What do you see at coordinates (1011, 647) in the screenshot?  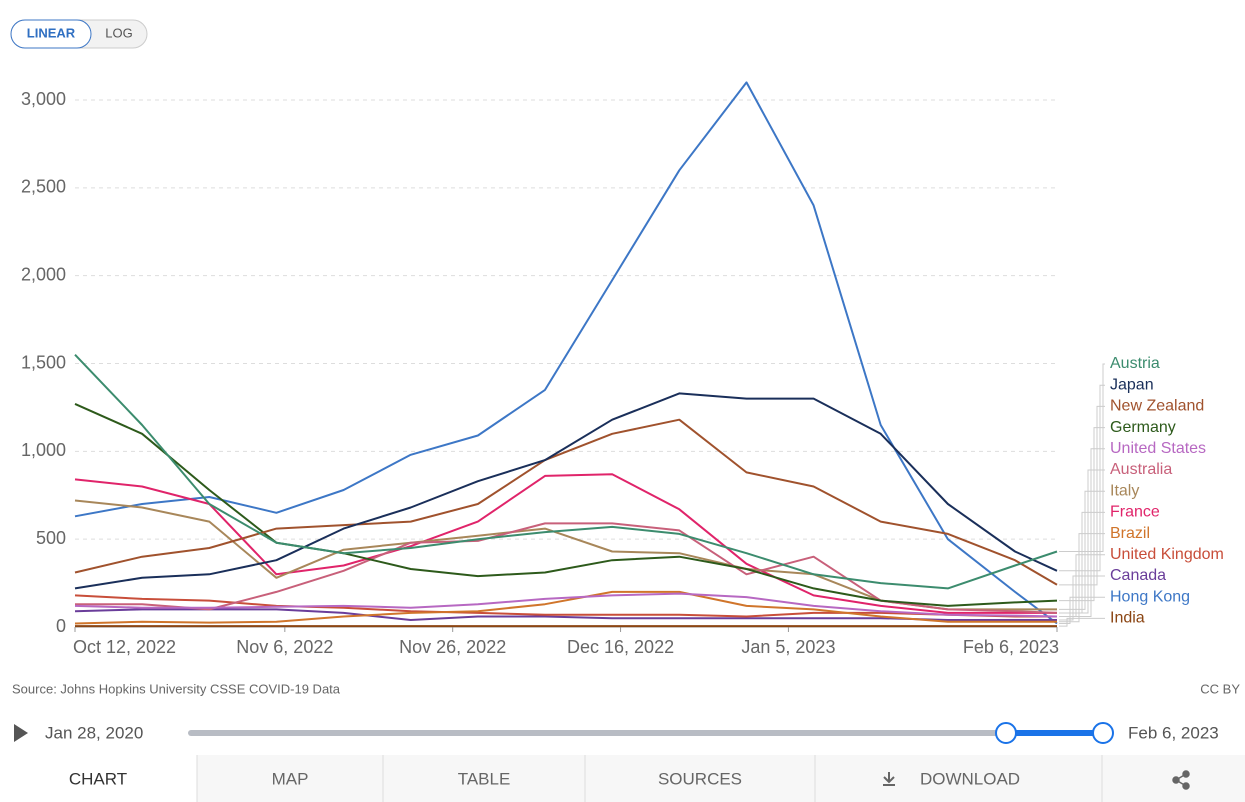 I see `x-tick-label: Feb 6, 2023` at bounding box center [1011, 647].